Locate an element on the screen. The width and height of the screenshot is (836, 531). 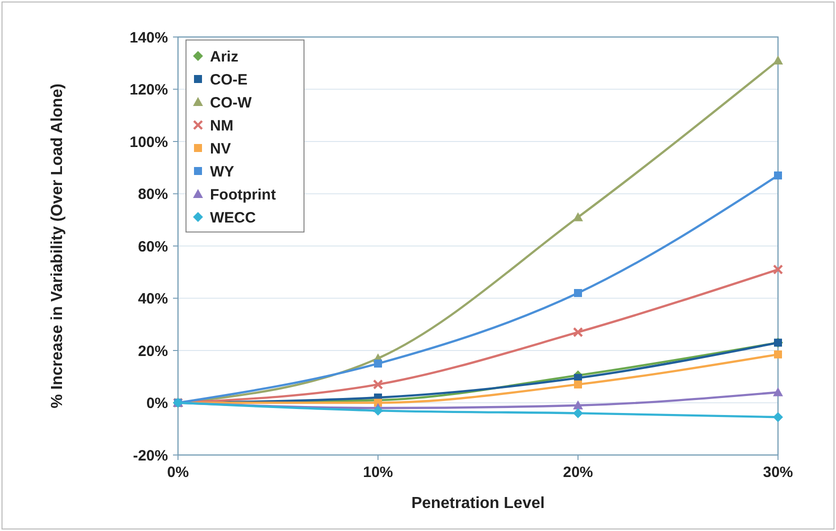
legend-label: CO-W is located at coordinates (231, 103).